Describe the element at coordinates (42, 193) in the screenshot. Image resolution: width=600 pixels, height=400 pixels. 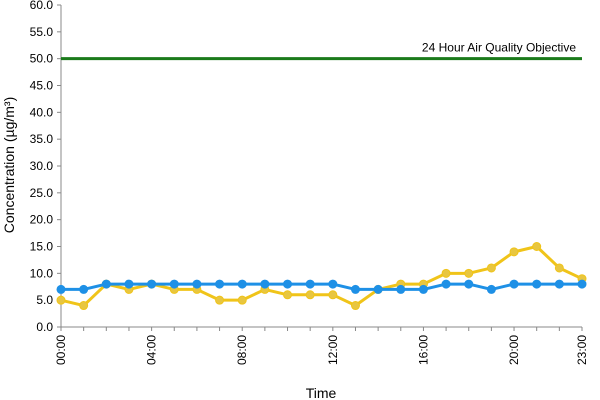
I see `y-tick-label: 25.0` at that location.